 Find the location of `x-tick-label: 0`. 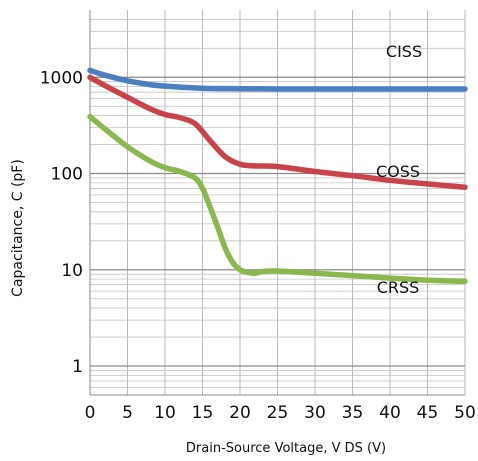

x-tick-label: 0 is located at coordinates (90, 413).